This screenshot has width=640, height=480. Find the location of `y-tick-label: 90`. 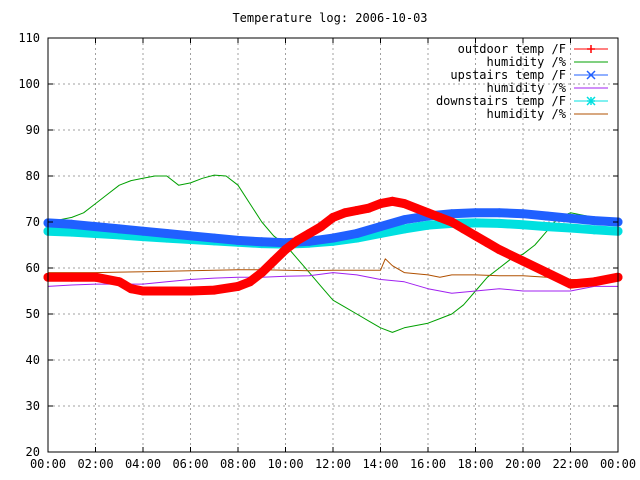

y-tick-label: 90 is located at coordinates (33, 130).